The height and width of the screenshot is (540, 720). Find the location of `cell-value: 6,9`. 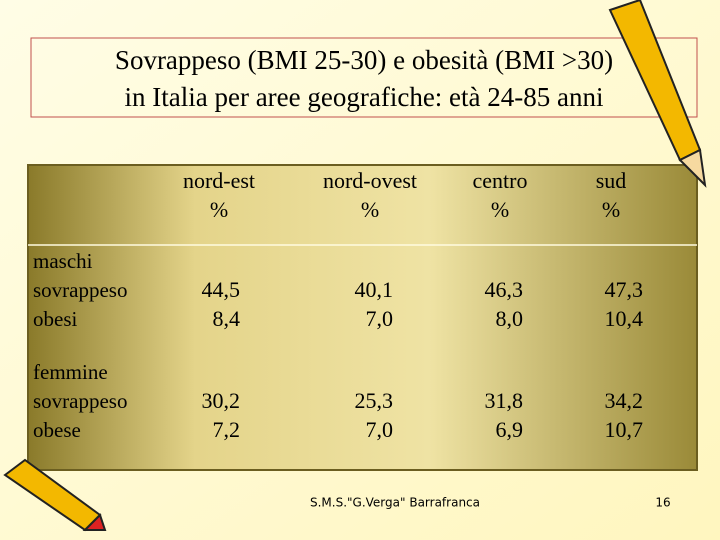

cell-value: 6,9 is located at coordinates (510, 429).